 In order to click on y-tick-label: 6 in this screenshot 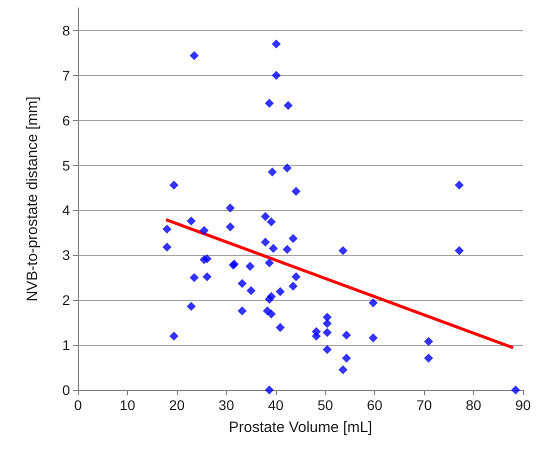, I will do `click(66, 120)`.